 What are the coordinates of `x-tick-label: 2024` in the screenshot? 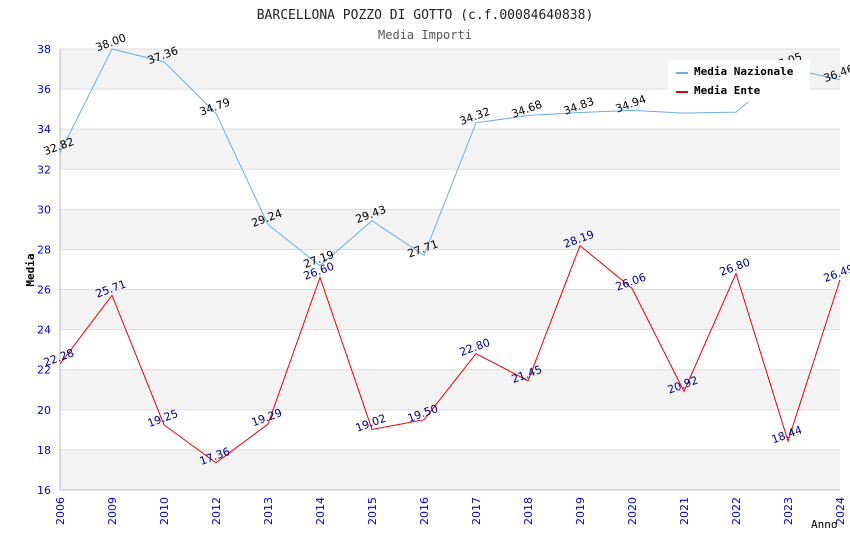 It's located at (840, 511).